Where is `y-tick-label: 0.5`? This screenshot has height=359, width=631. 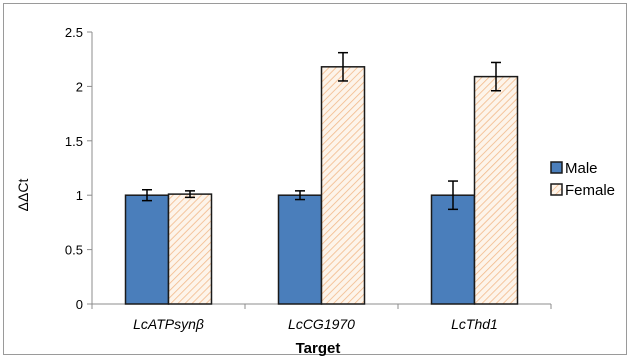 y-tick-label: 0.5 is located at coordinates (74, 250).